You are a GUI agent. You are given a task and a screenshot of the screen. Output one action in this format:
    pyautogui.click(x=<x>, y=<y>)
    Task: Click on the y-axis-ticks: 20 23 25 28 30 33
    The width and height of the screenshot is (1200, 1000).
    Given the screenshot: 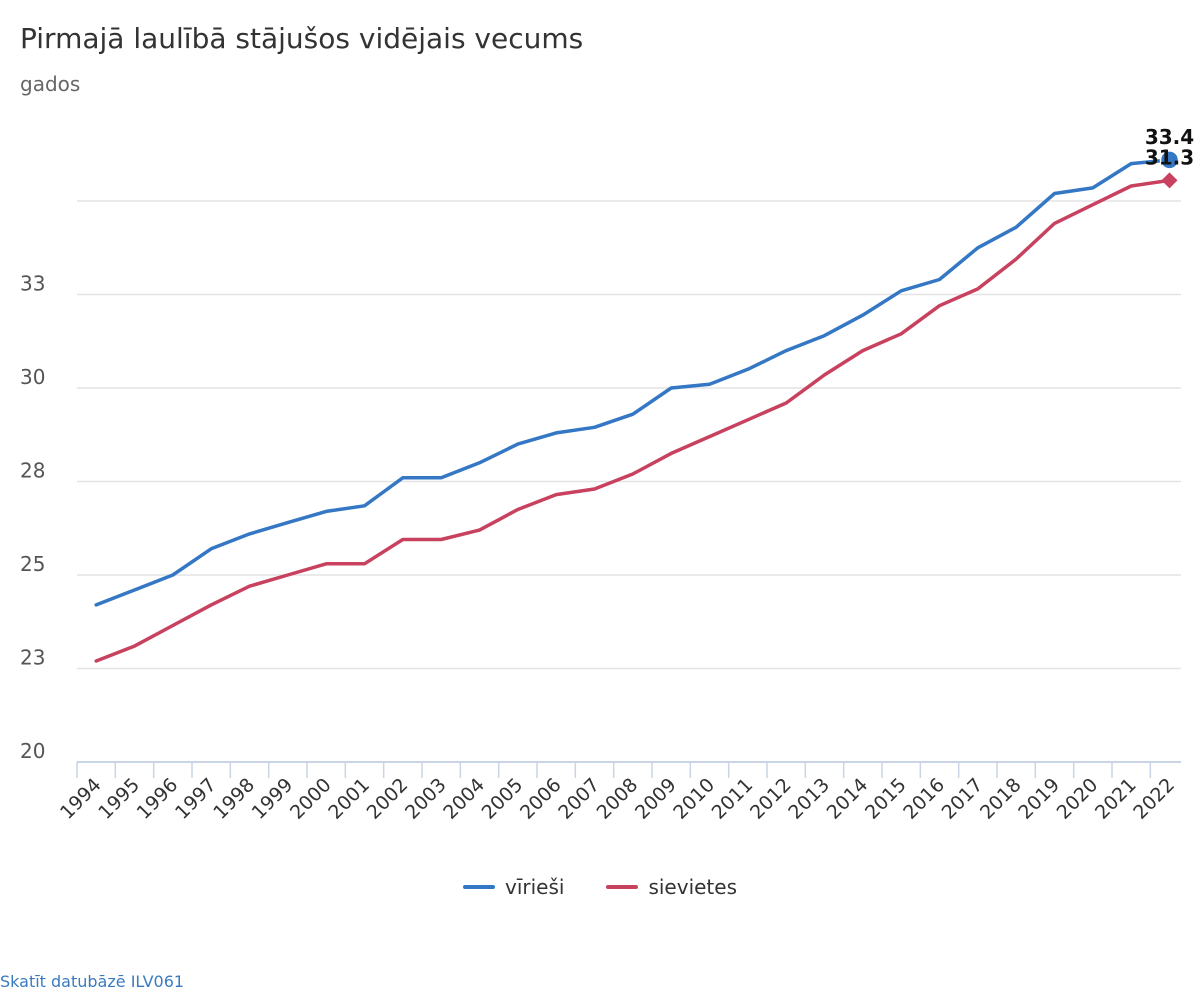 What is the action you would take?
    pyautogui.click(x=32, y=518)
    